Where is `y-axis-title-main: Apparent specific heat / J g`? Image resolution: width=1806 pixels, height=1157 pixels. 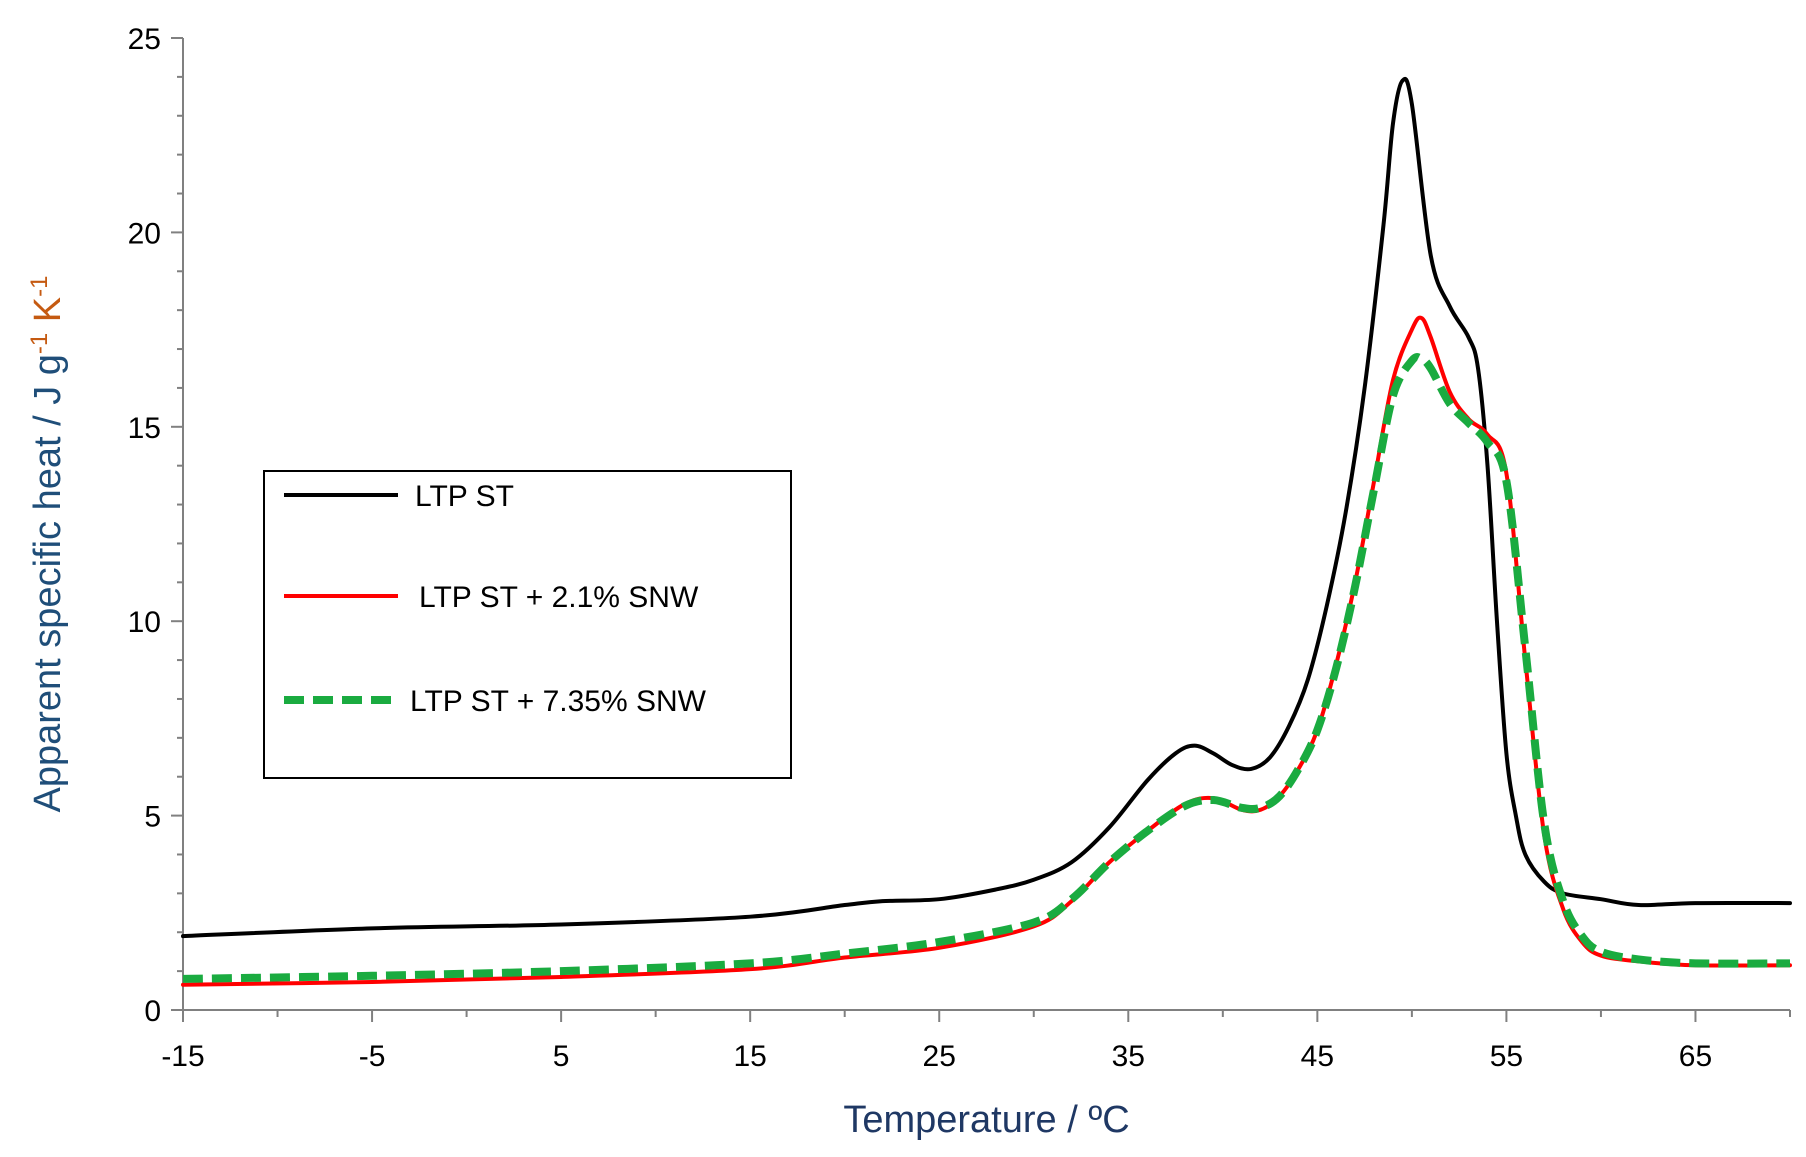 y-axis-title-main: Apparent specific heat / J g is located at coordinates (48, 583).